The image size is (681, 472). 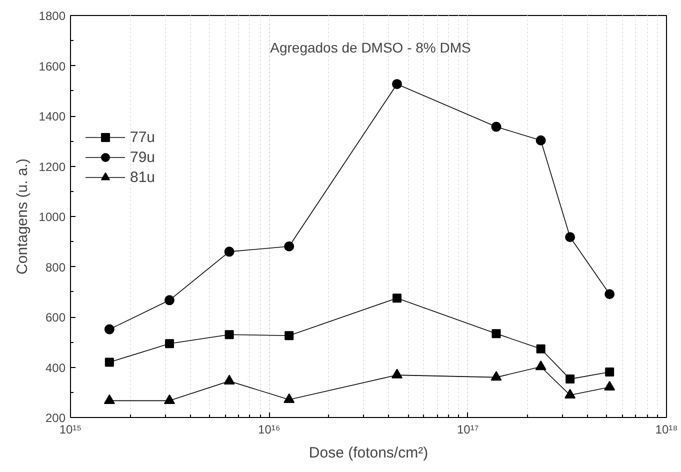 What do you see at coordinates (370, 48) in the screenshot?
I see `text: Agregados de DMSO - 8% DMS` at bounding box center [370, 48].